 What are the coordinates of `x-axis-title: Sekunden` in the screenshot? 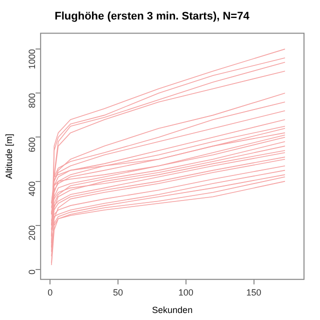 It's located at (172, 310).